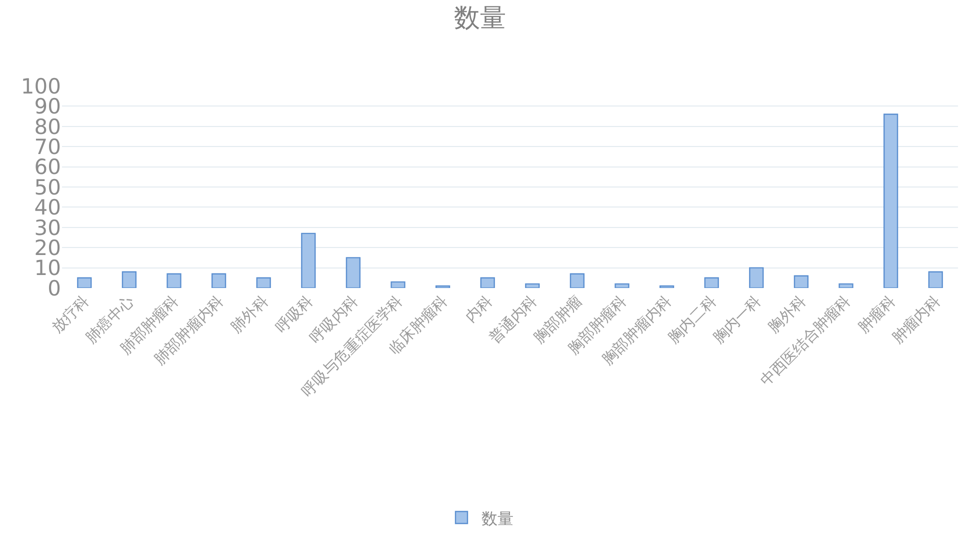  What do you see at coordinates (498, 518) in the screenshot?
I see `legend-label: 数量` at bounding box center [498, 518].